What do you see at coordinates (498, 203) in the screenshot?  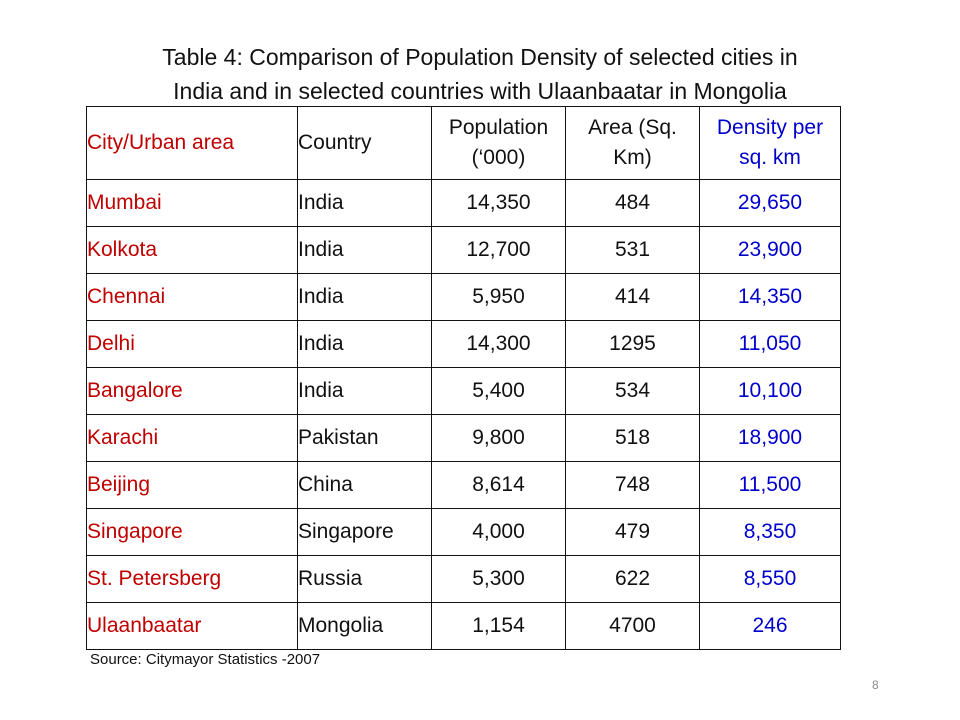 I see `cell-population: 14,350` at bounding box center [498, 203].